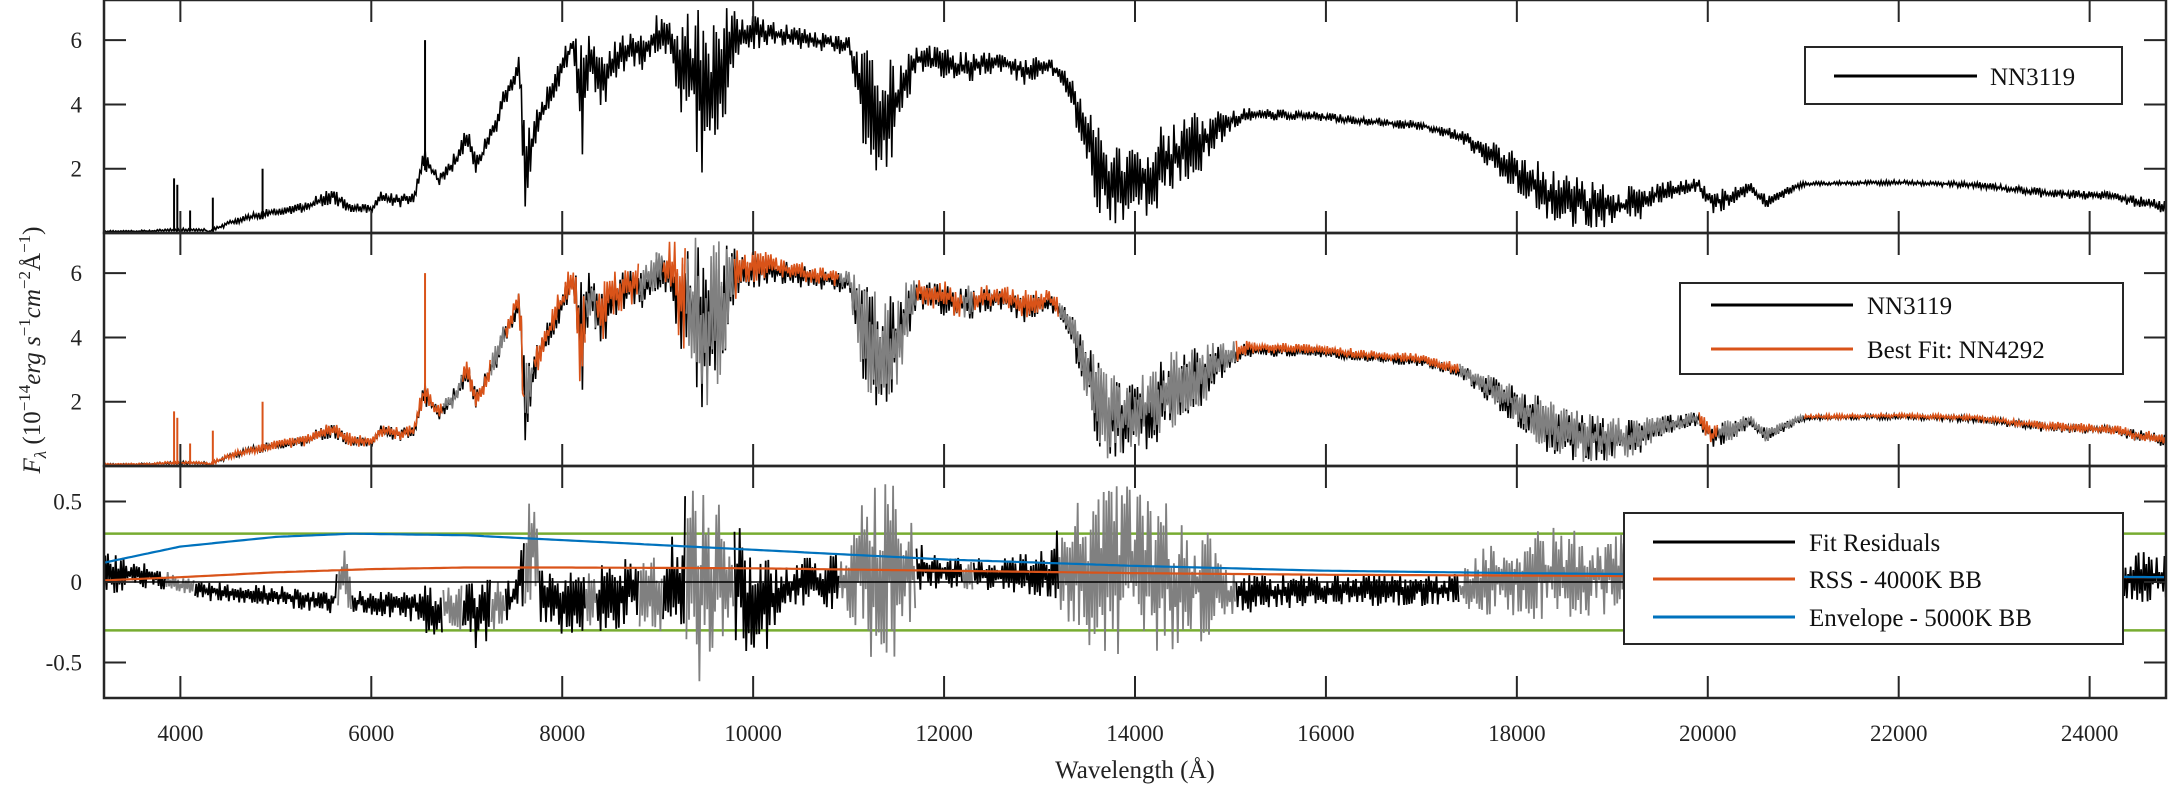 Image resolution: width=2170 pixels, height=789 pixels. I want to click on legend-panel-1: NN3119, so click(1963, 75).